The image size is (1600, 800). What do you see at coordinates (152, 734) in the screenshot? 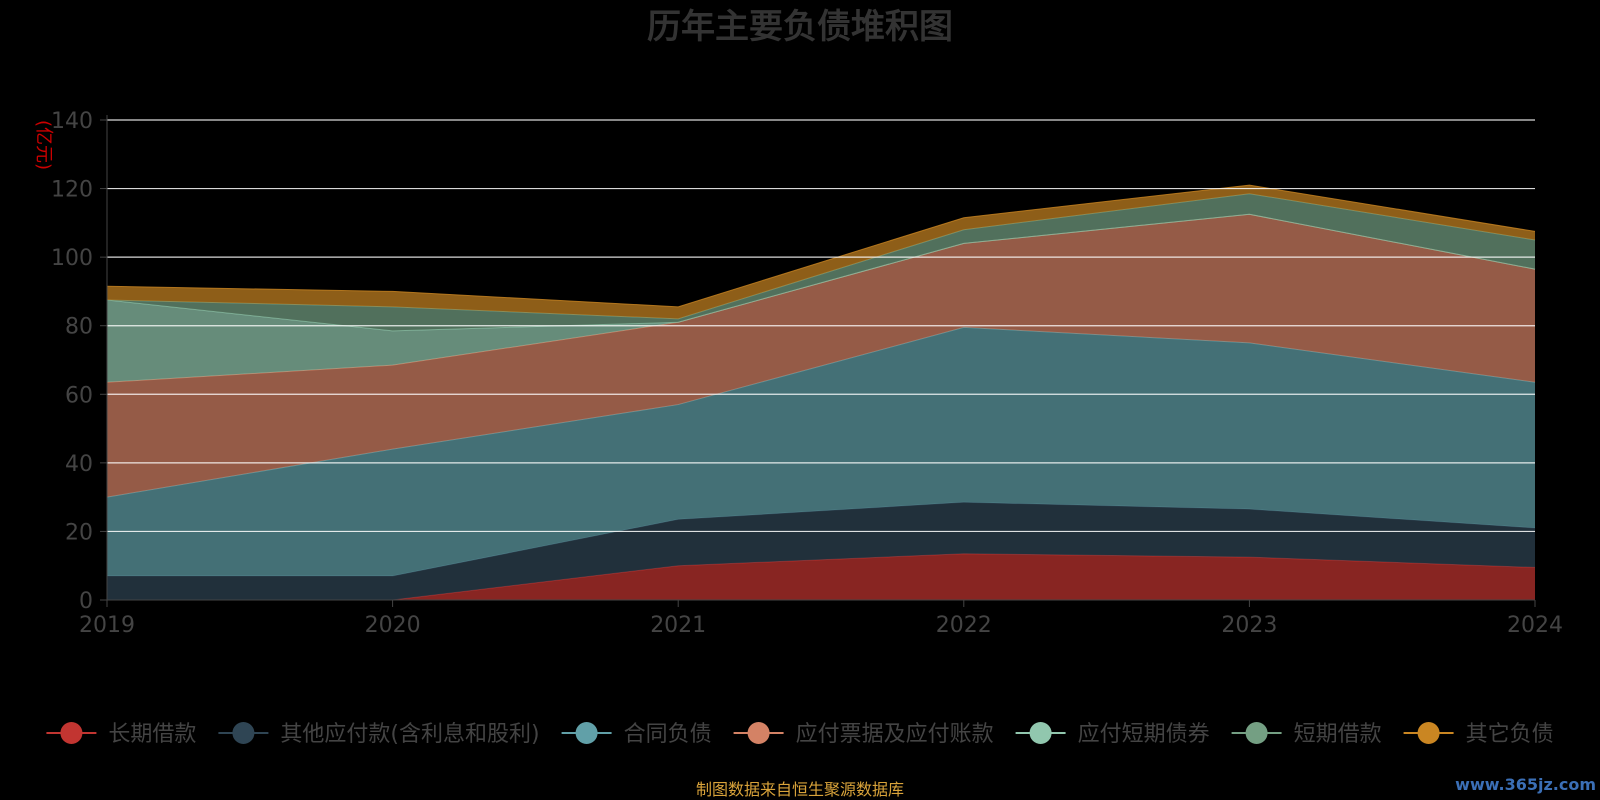
I see `legend-label: 长期借款` at bounding box center [152, 734].